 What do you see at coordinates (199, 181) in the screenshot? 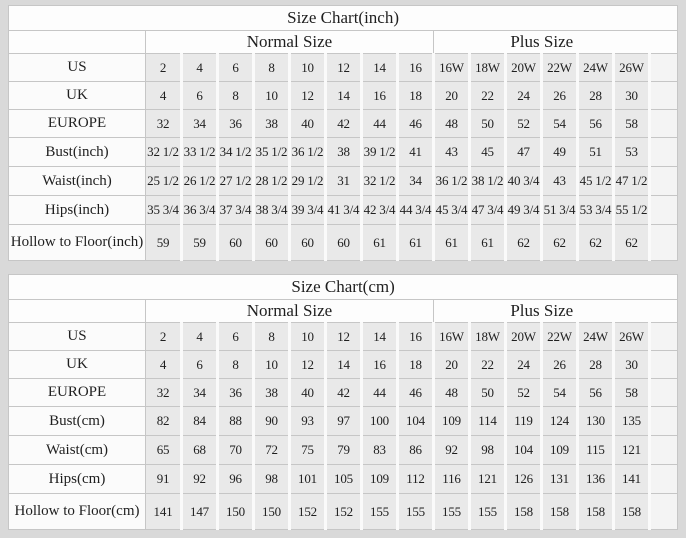
I see `table-cell: 26 1/2` at bounding box center [199, 181].